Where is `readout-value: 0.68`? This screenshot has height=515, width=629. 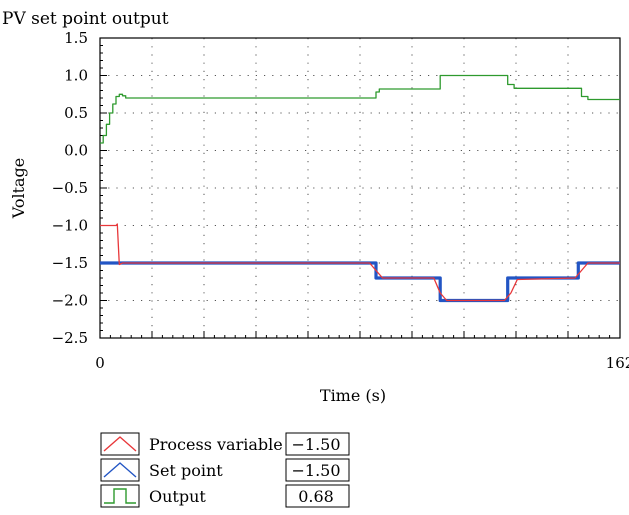
readout-value: 0.68 is located at coordinates (316, 496).